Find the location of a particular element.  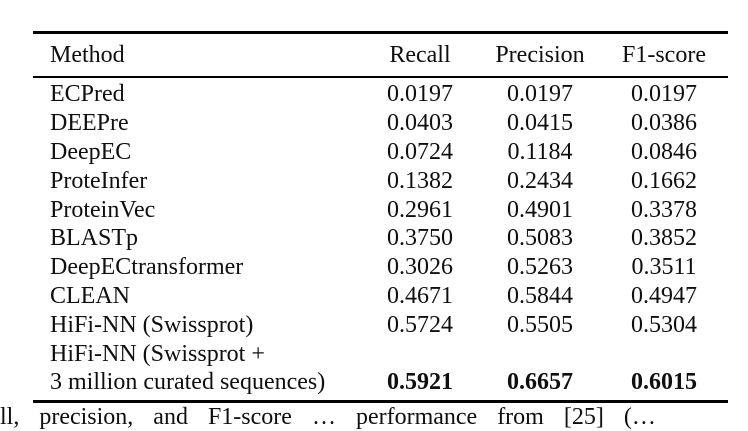

cell-method: ProteInfer is located at coordinates (99, 180).